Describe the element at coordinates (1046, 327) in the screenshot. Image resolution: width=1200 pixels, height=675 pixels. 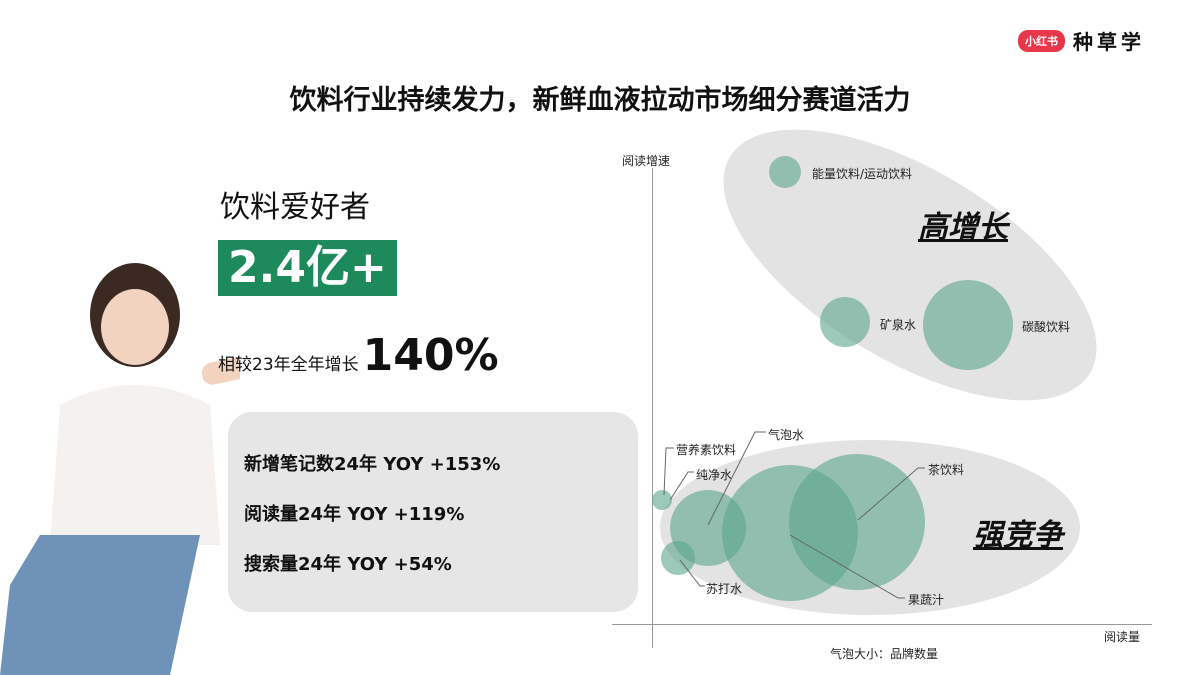
I see `label-carbonated: 碳酸饮料` at that location.